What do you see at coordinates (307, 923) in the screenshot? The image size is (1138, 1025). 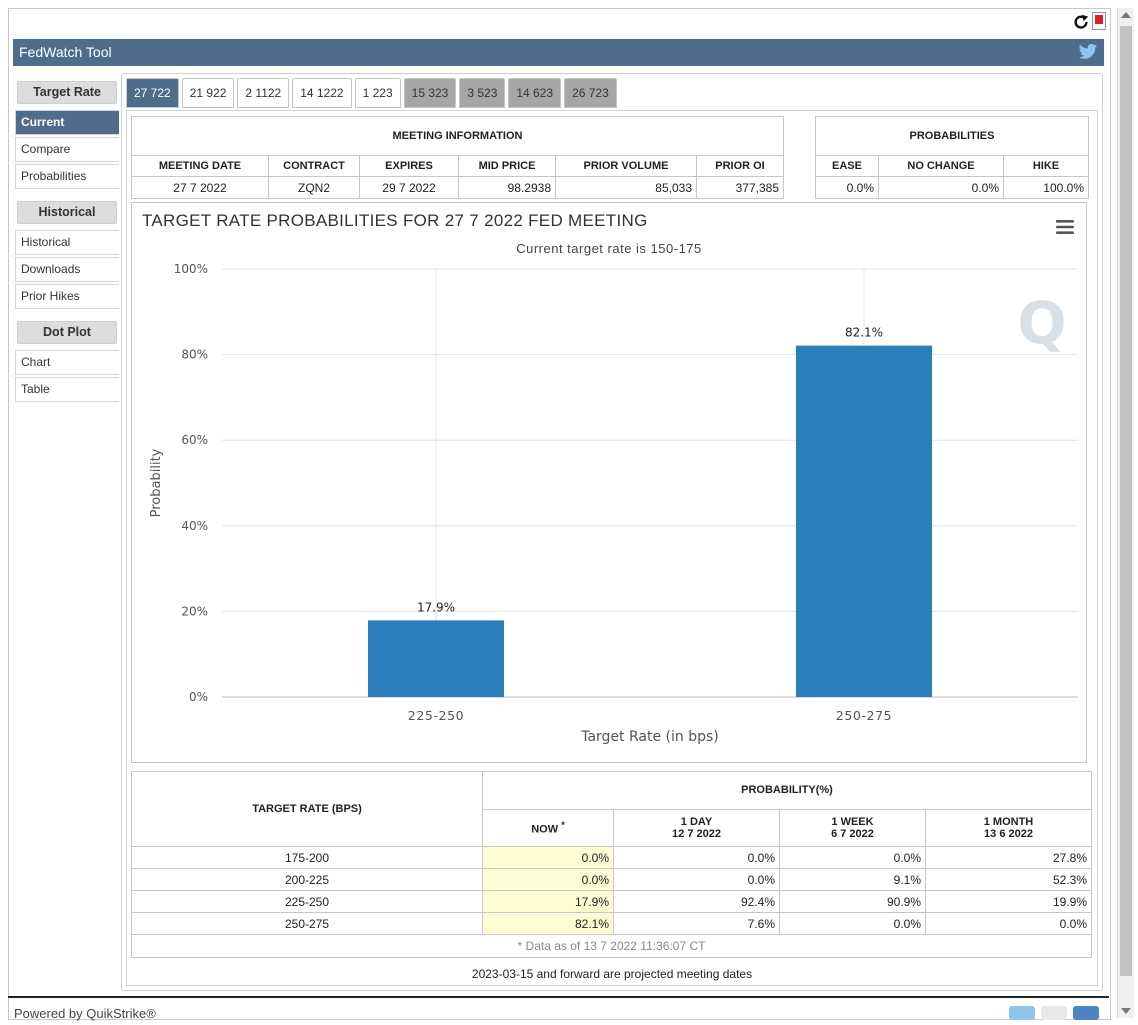 I see `rate-cell: 250-275` at bounding box center [307, 923].